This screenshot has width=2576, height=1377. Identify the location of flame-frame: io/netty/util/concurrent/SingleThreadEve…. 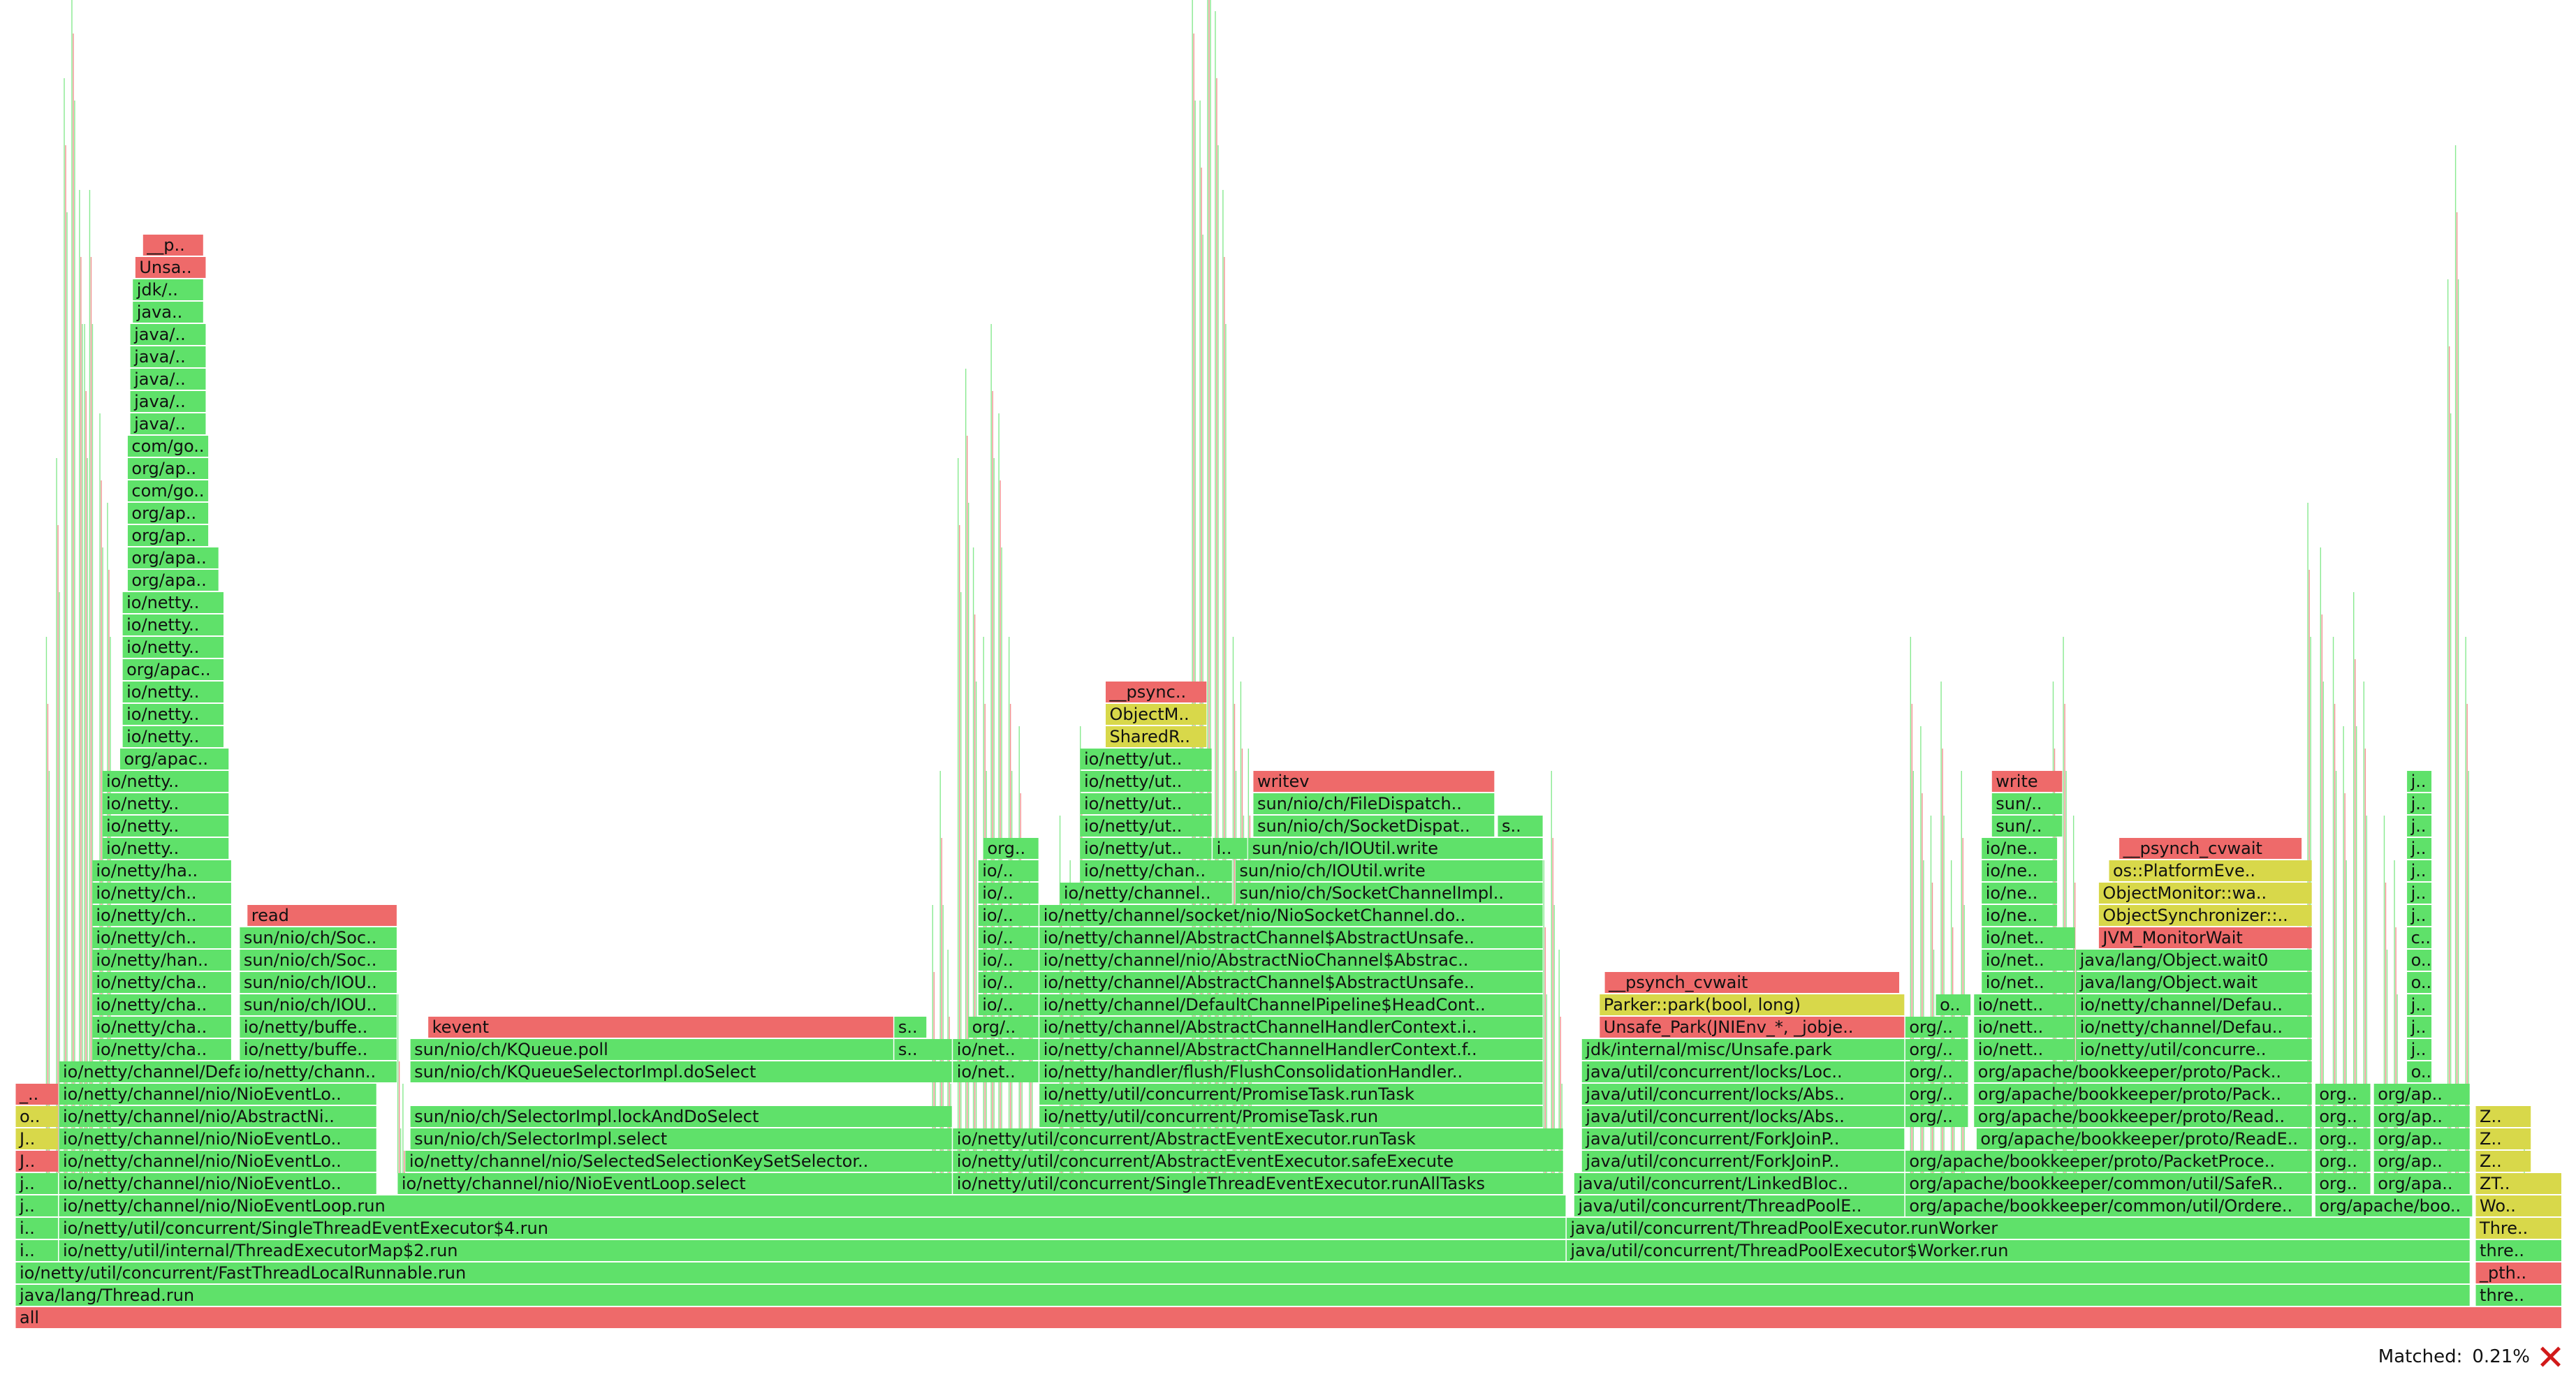
(813, 1228).